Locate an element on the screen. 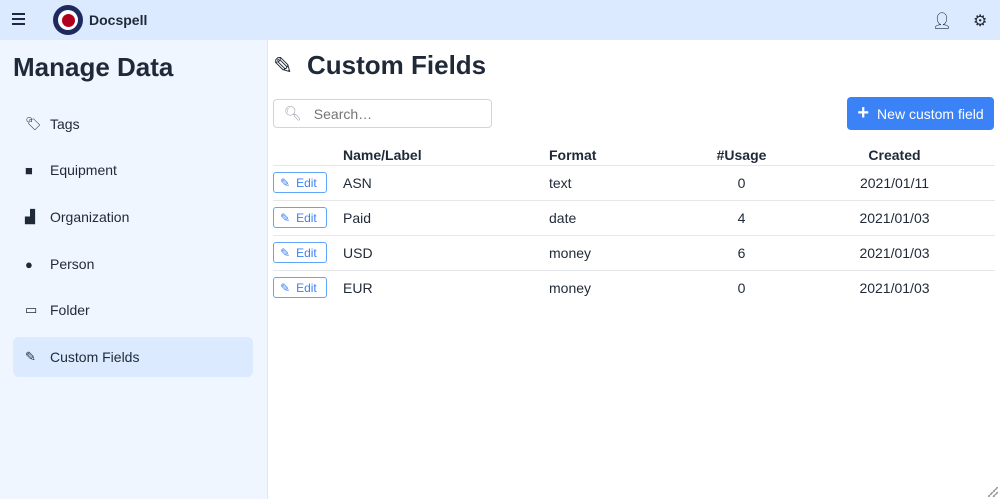  search-box: 🔍︎ is located at coordinates (382, 113).